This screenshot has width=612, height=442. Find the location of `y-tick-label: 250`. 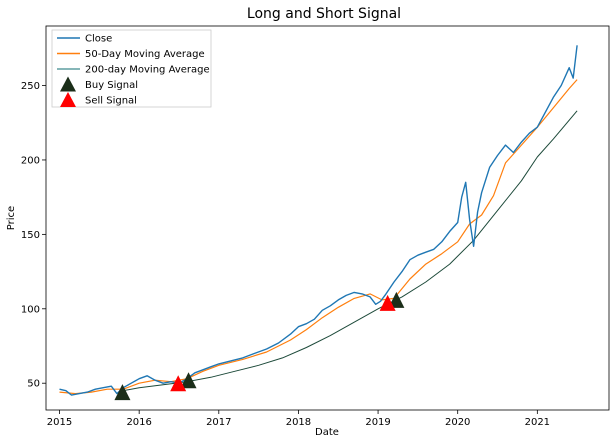

y-tick-label: 250 is located at coordinates (30, 86).